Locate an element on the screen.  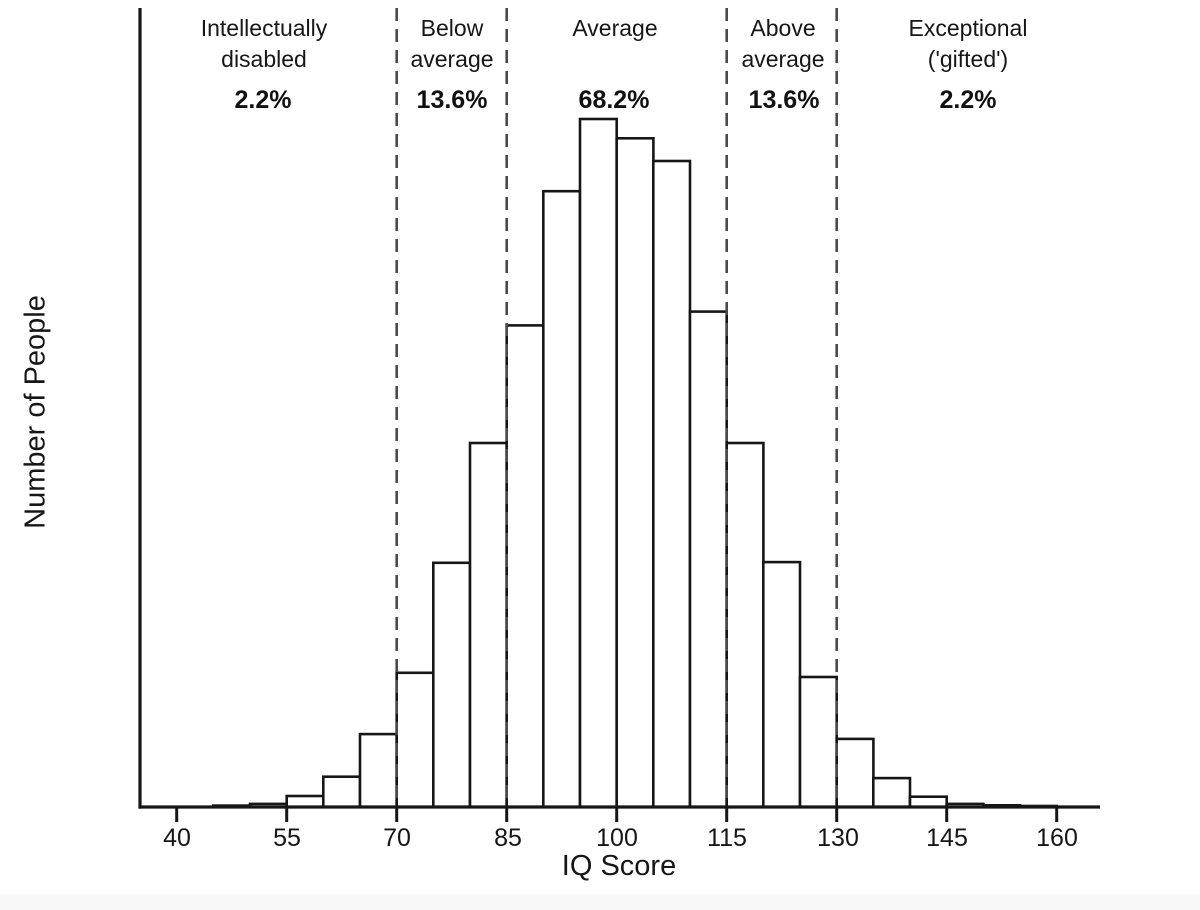
region-label-above-average: Above average is located at coordinates (783, 43).